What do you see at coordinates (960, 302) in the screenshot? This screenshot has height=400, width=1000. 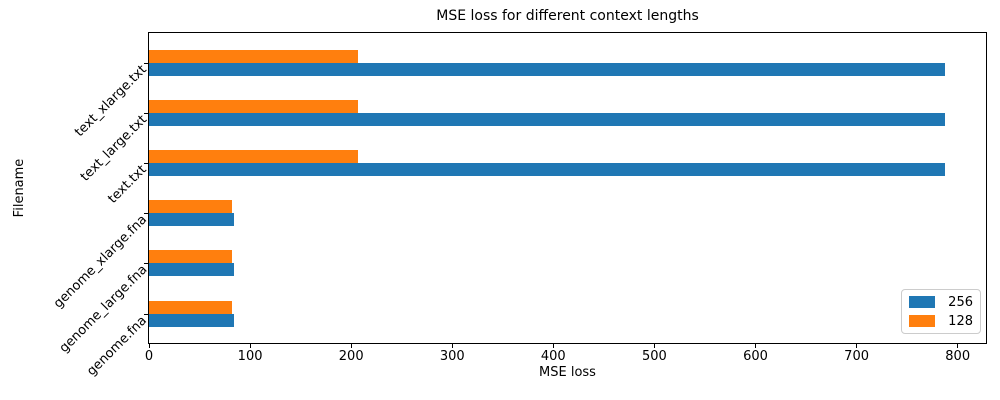 I see `legend-label-256: 256` at bounding box center [960, 302].